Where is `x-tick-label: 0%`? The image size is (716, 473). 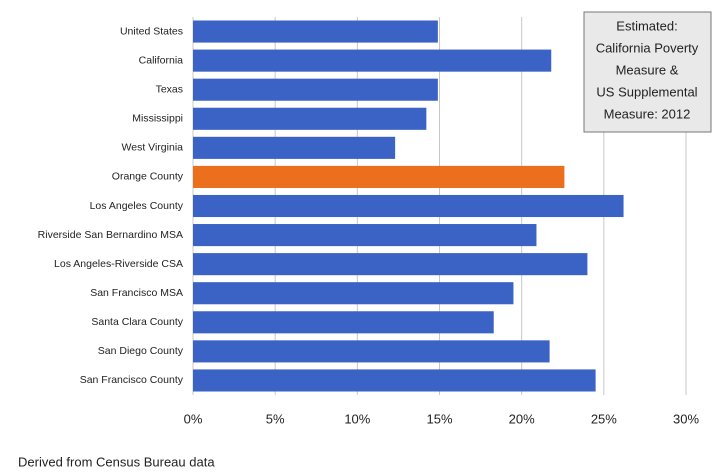
x-tick-label: 0% is located at coordinates (193, 418).